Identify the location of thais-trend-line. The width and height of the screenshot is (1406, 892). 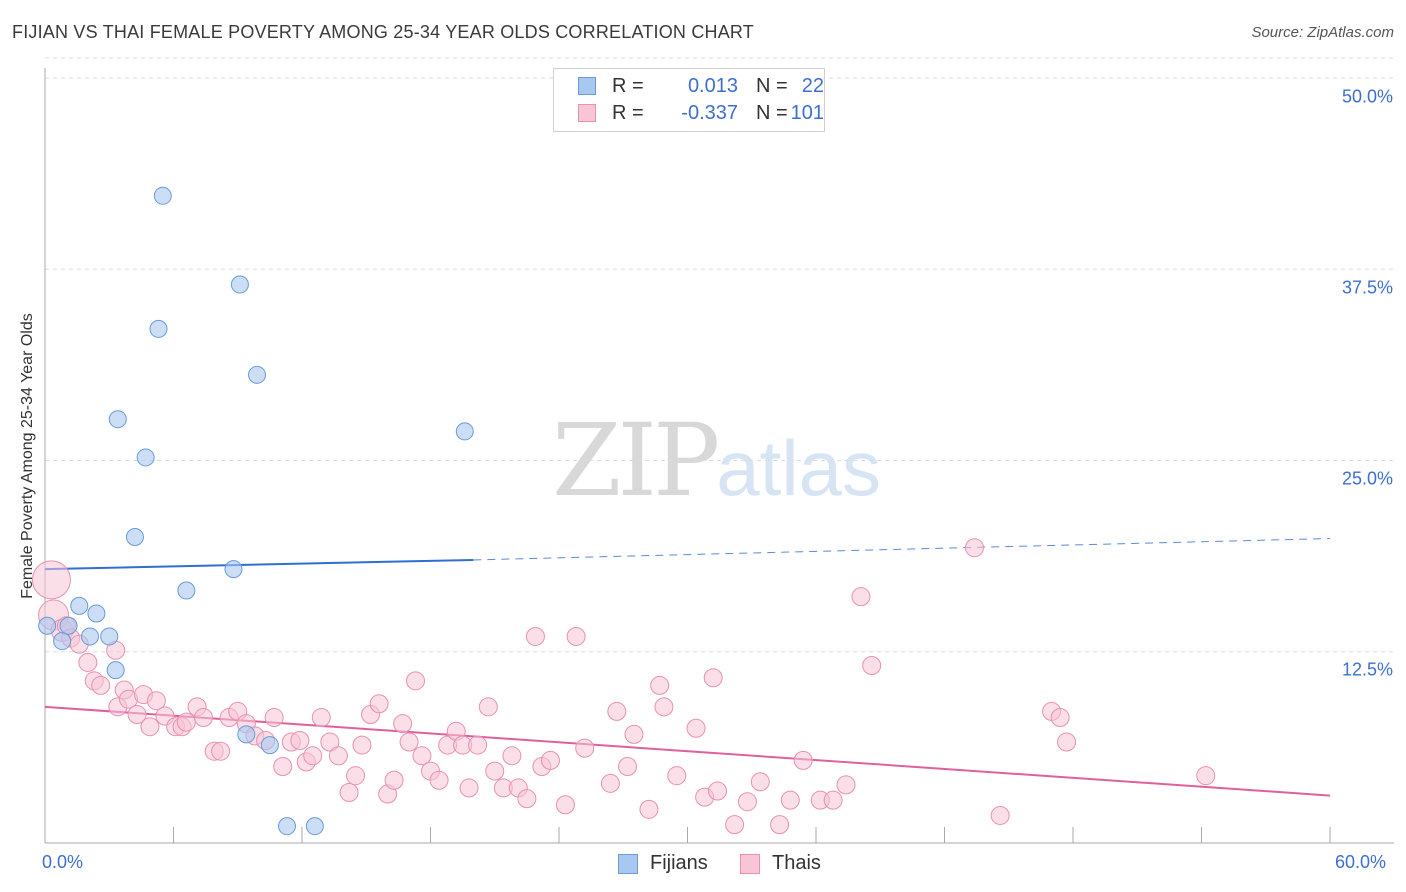
(687, 751).